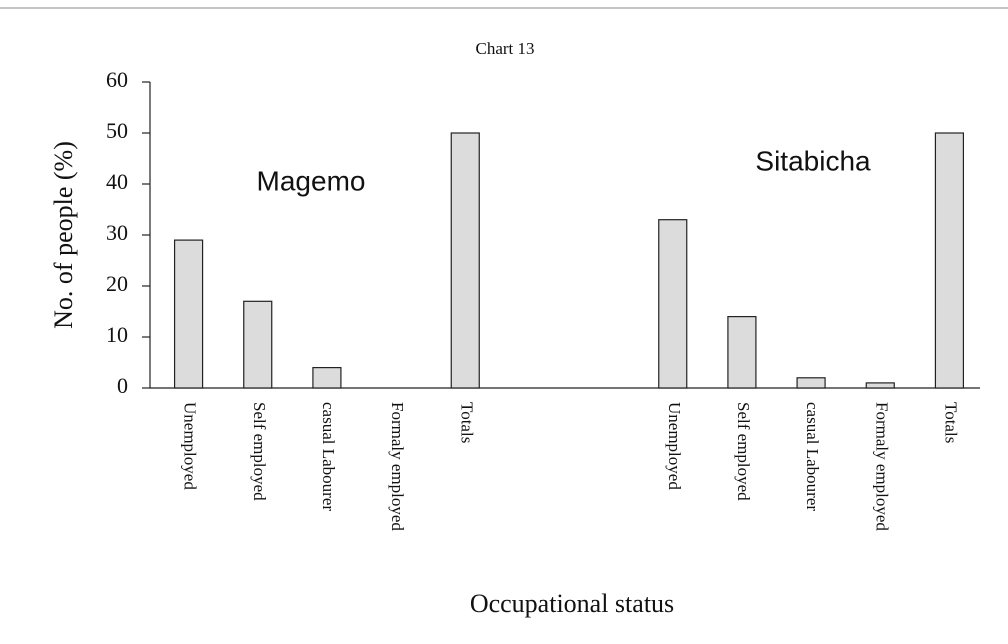 The height and width of the screenshot is (644, 1008). Describe the element at coordinates (117, 334) in the screenshot. I see `y-tick-label: 10` at that location.